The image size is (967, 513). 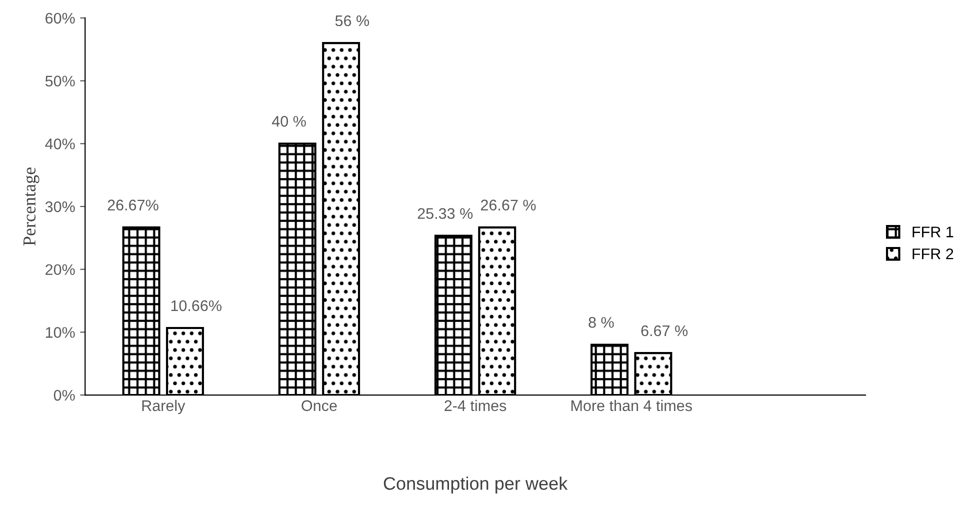 What do you see at coordinates (933, 254) in the screenshot?
I see `legend-label: FFR 2` at bounding box center [933, 254].